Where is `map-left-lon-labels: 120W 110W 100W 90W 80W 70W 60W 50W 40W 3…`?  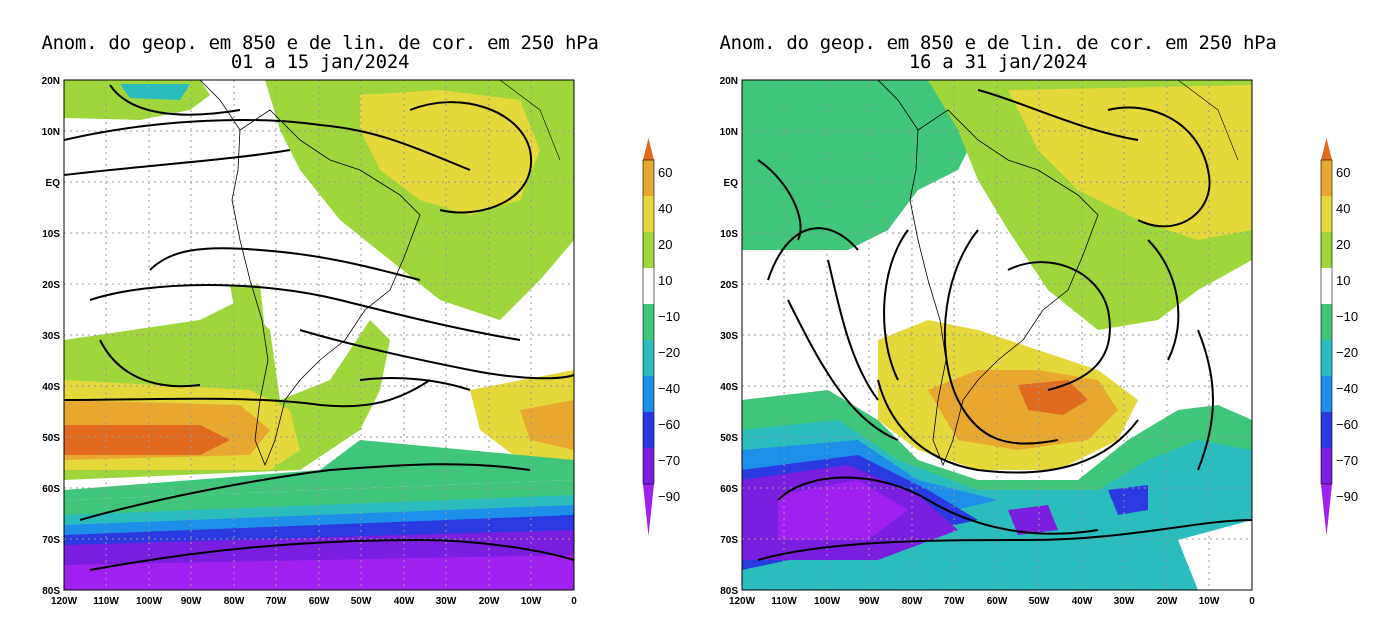 map-left-lon-labels: 120W 110W 100W 90W 80W 70W 60W 50W 40W 3… is located at coordinates (314, 601).